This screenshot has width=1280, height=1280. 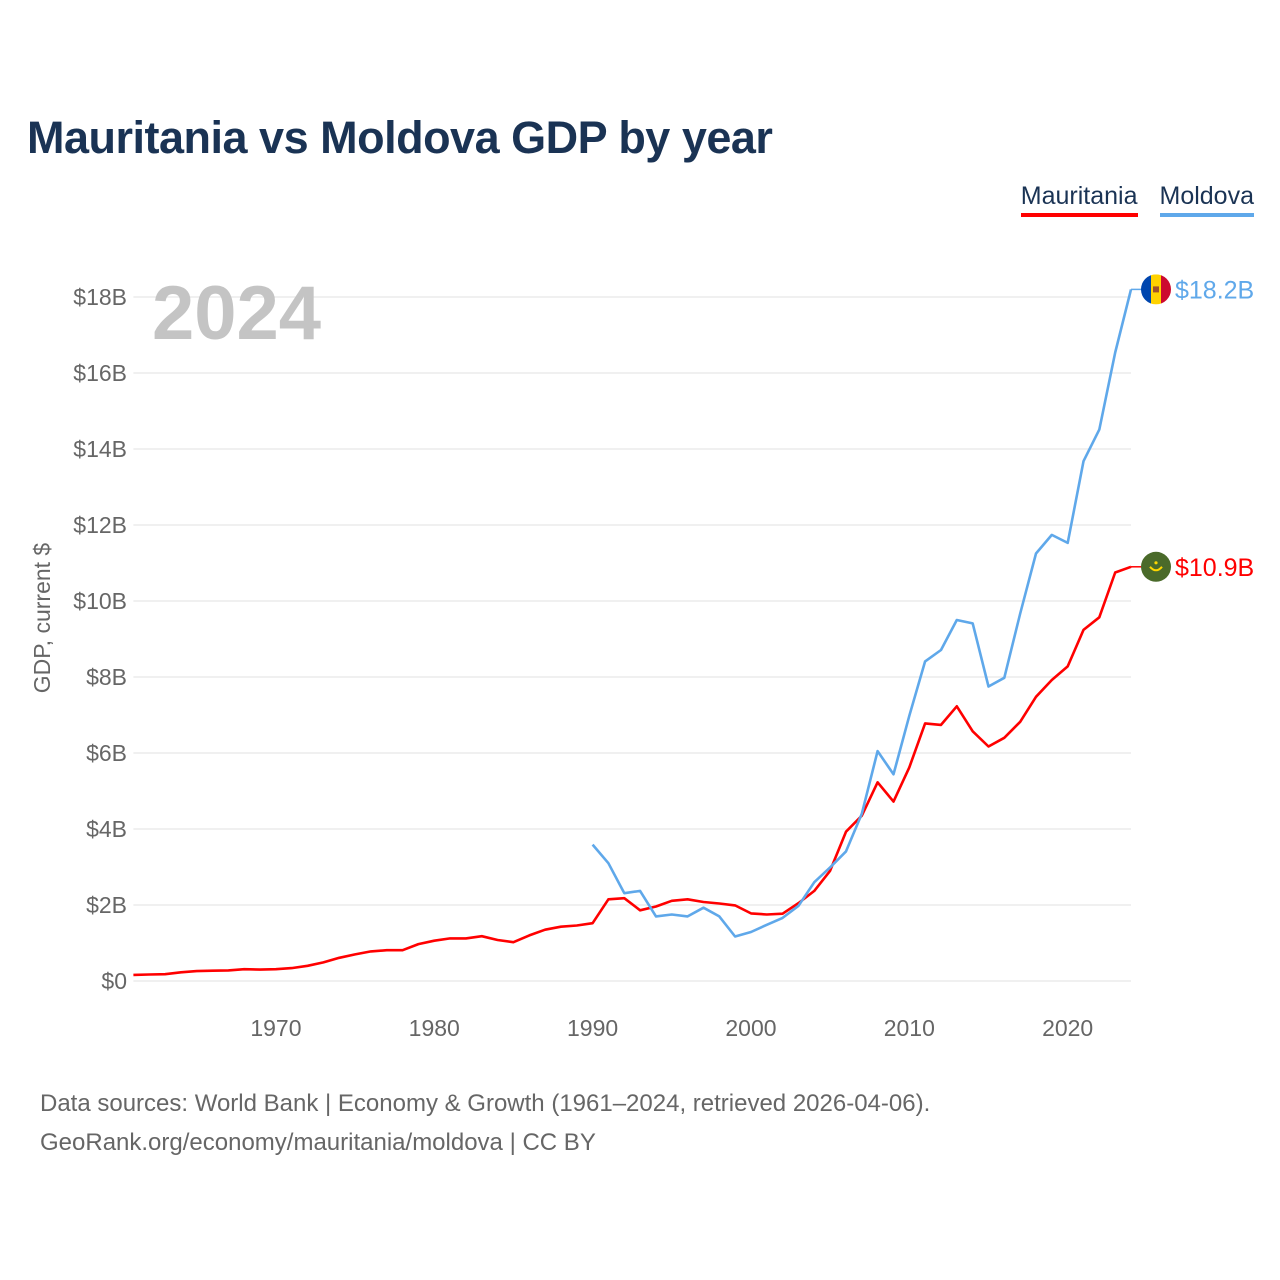 I want to click on chart-title: Mauritania vs Moldova GDP by year, so click(x=400, y=137).